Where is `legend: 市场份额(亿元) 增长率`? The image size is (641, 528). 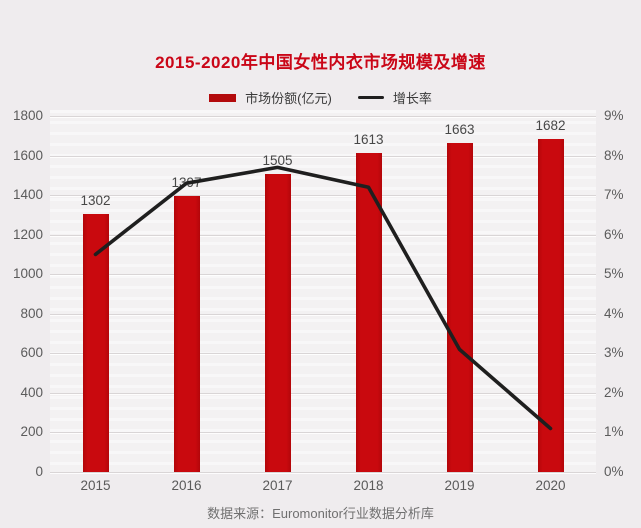
legend: 市场份额(亿元) 增长率 is located at coordinates (320, 97).